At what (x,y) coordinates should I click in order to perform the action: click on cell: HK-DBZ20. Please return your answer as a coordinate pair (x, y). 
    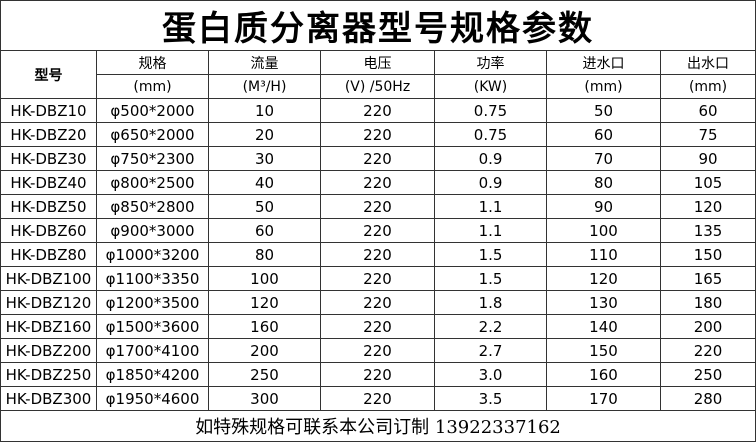
    Looking at the image, I should click on (48, 134).